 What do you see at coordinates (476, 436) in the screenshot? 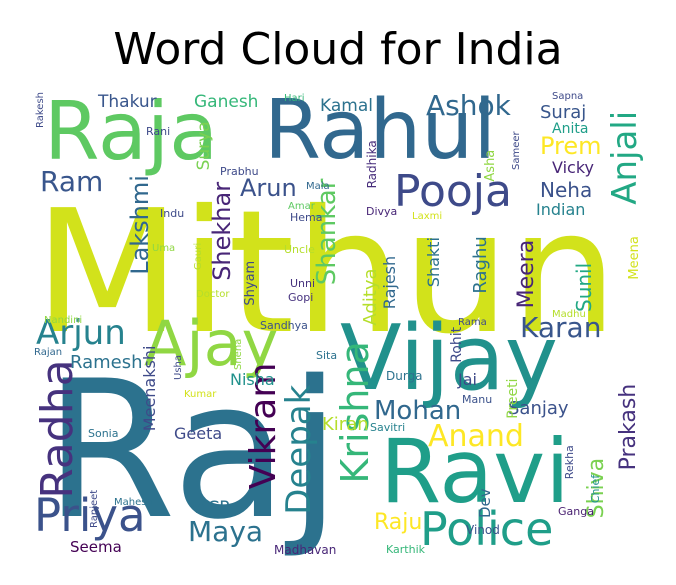
I see `word-anand: Anand` at bounding box center [476, 436].